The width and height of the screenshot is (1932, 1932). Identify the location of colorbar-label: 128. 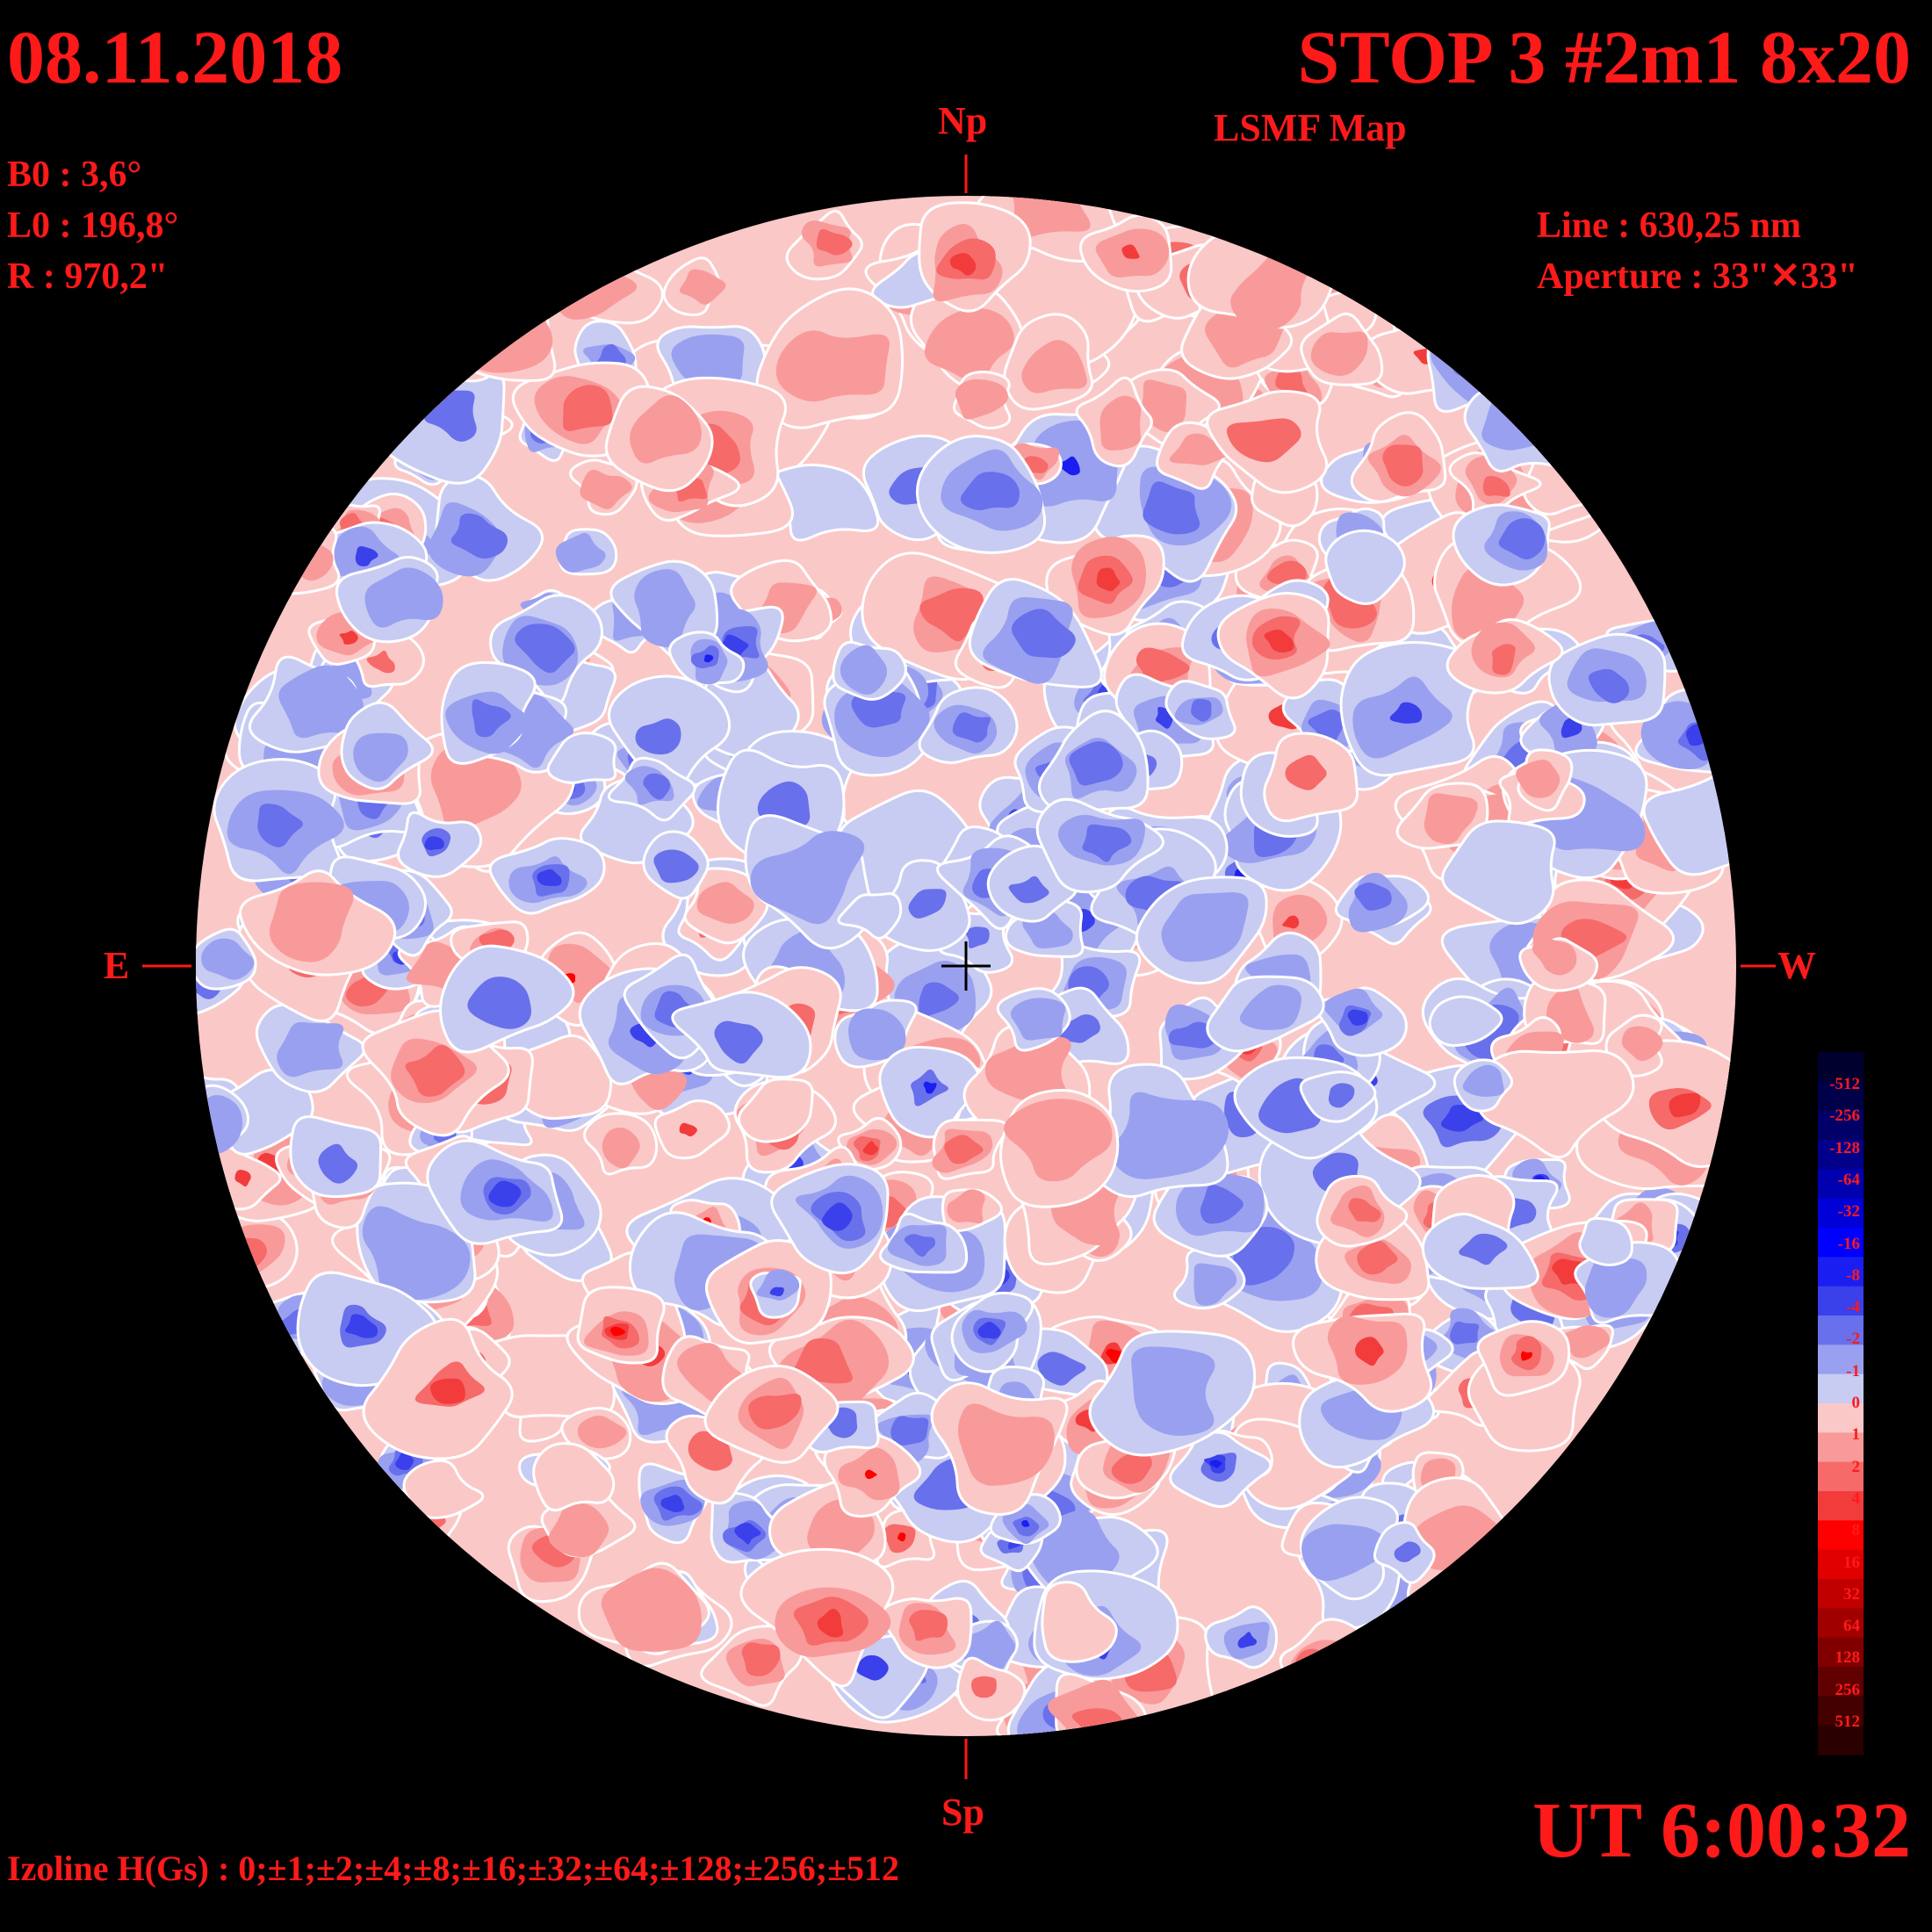
(1848, 1658).